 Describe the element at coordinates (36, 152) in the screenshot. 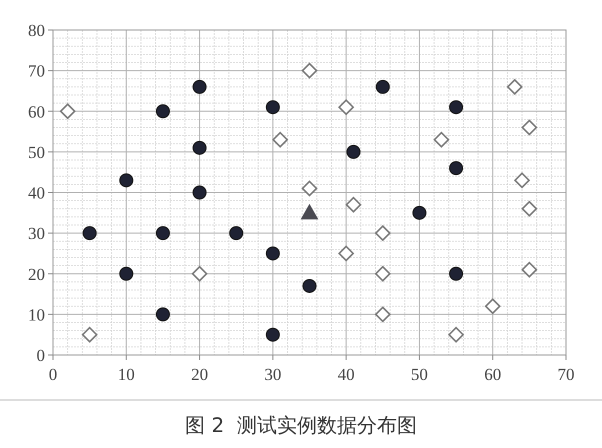

I see `y-tick-label: 50` at that location.